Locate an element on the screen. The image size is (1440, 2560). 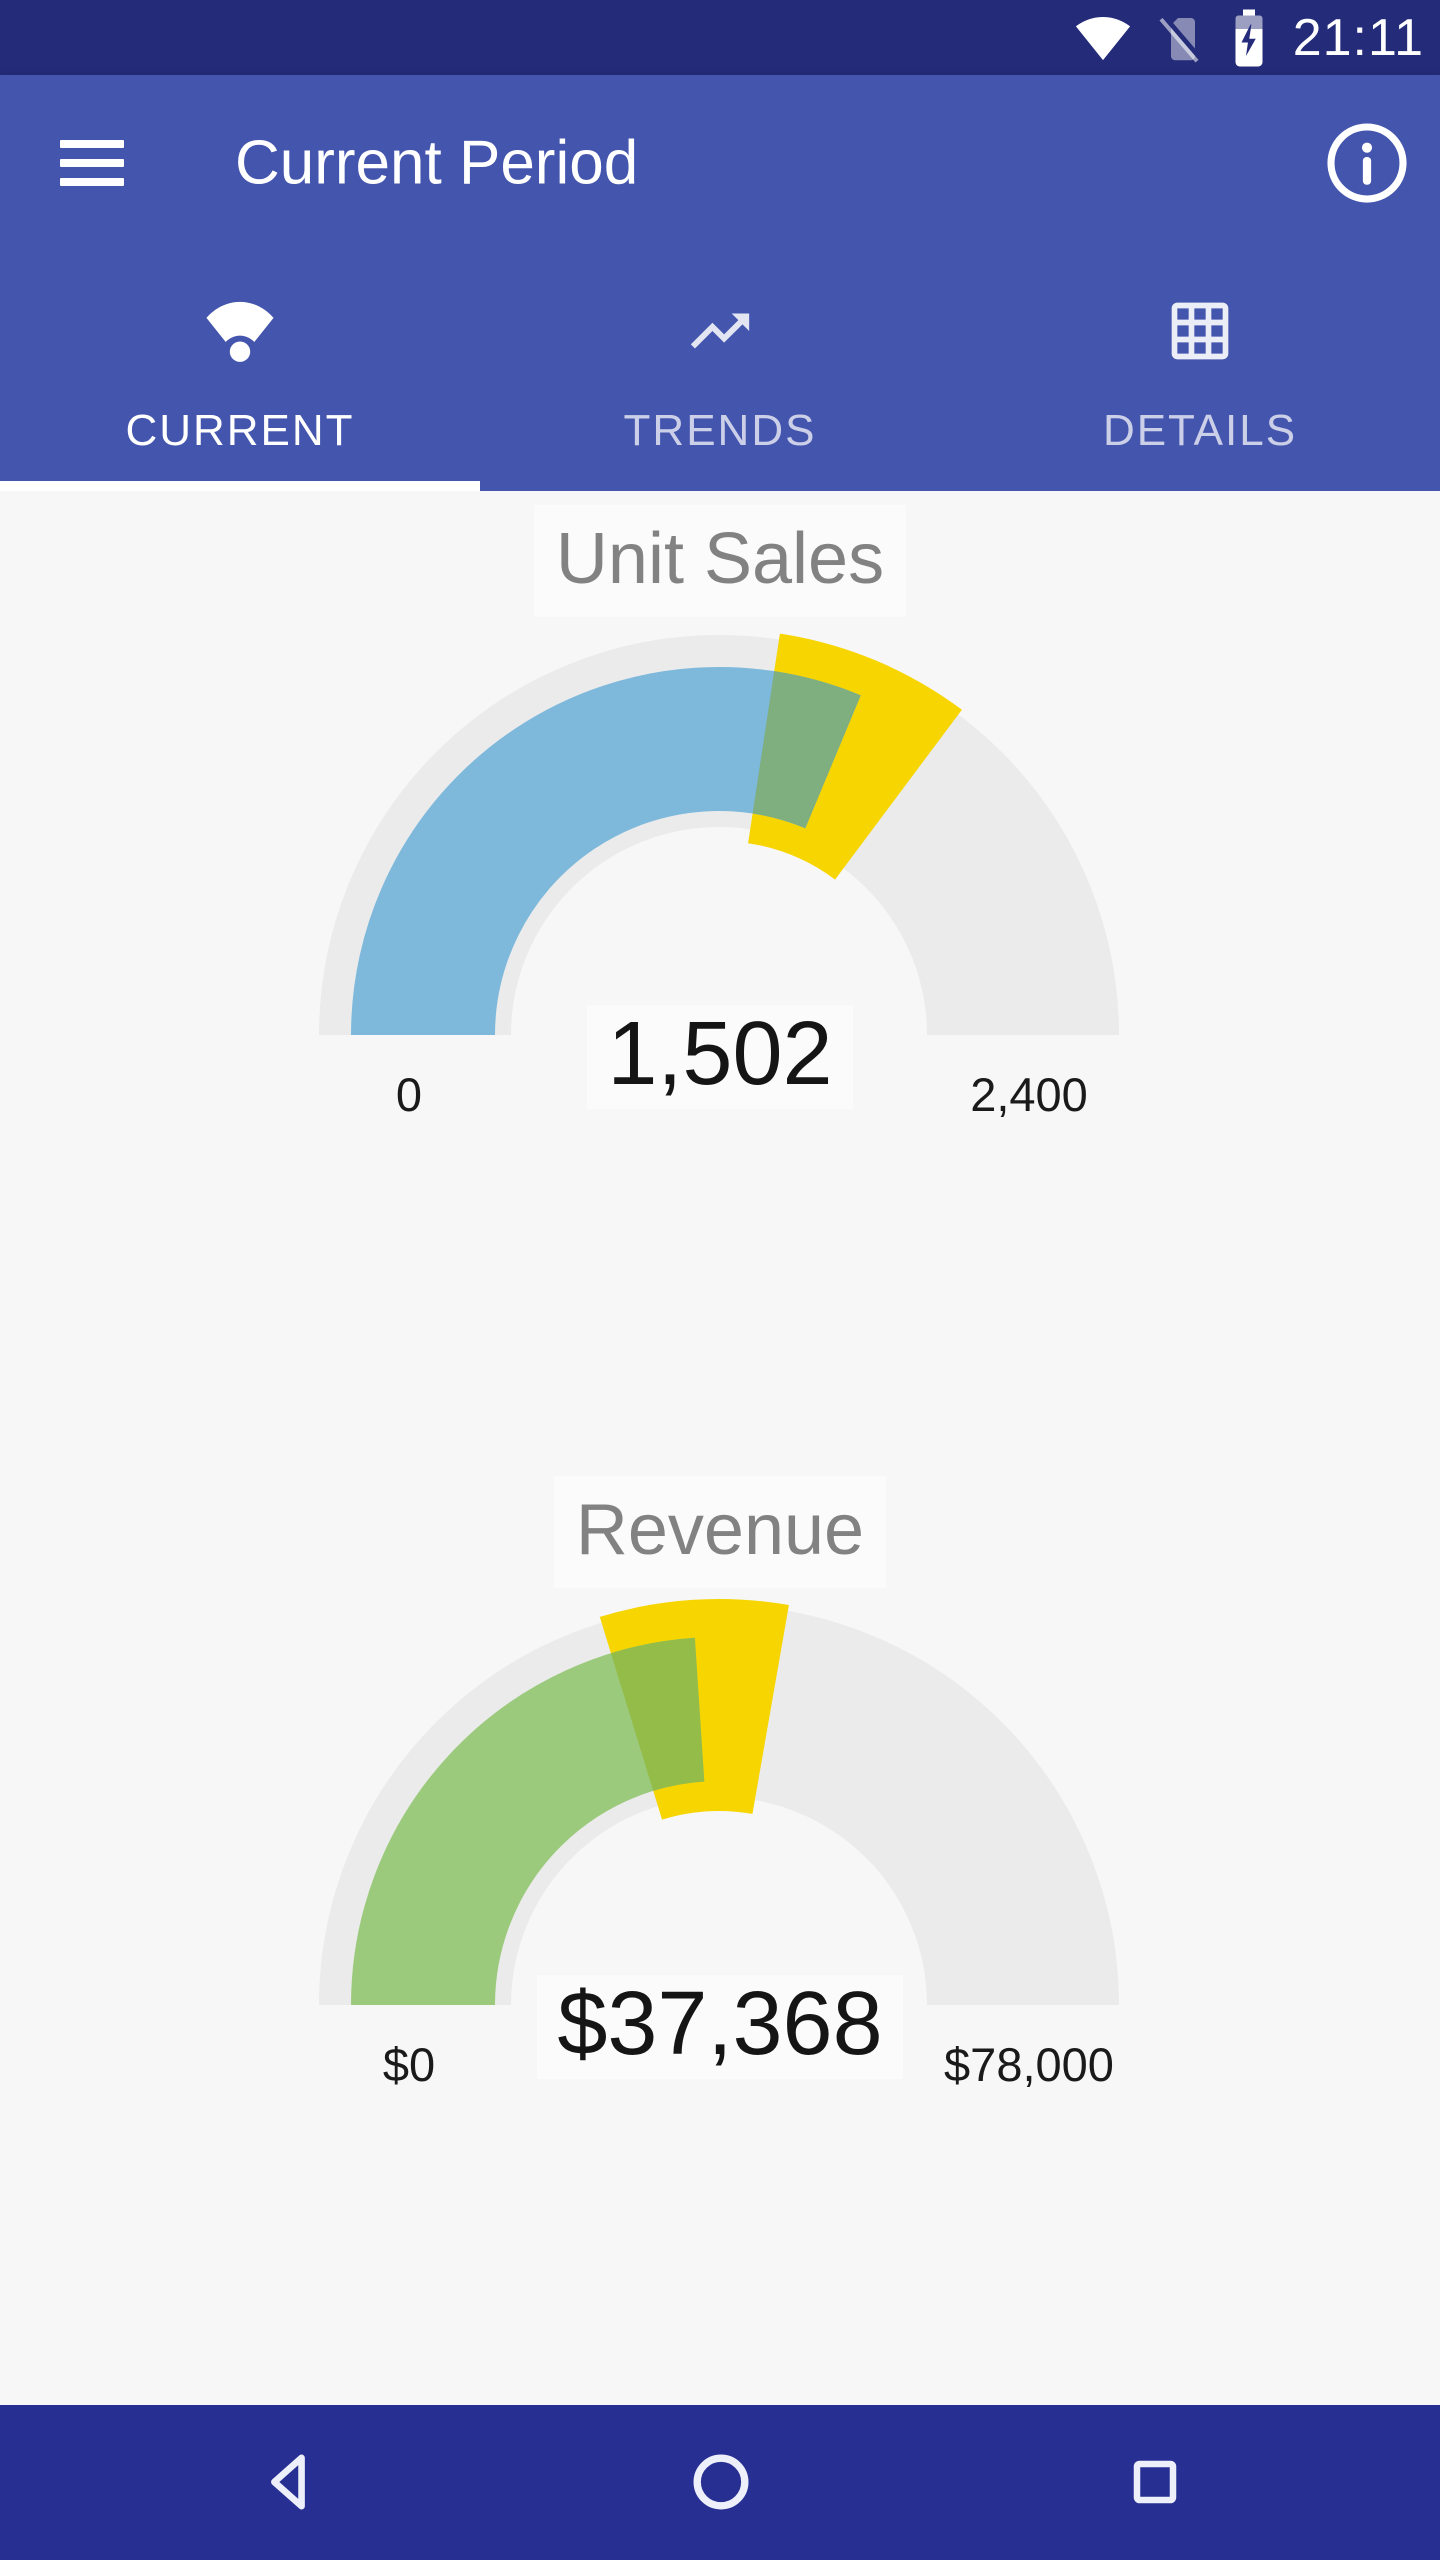
gauge-min-label: $0 is located at coordinates (409, 2064).